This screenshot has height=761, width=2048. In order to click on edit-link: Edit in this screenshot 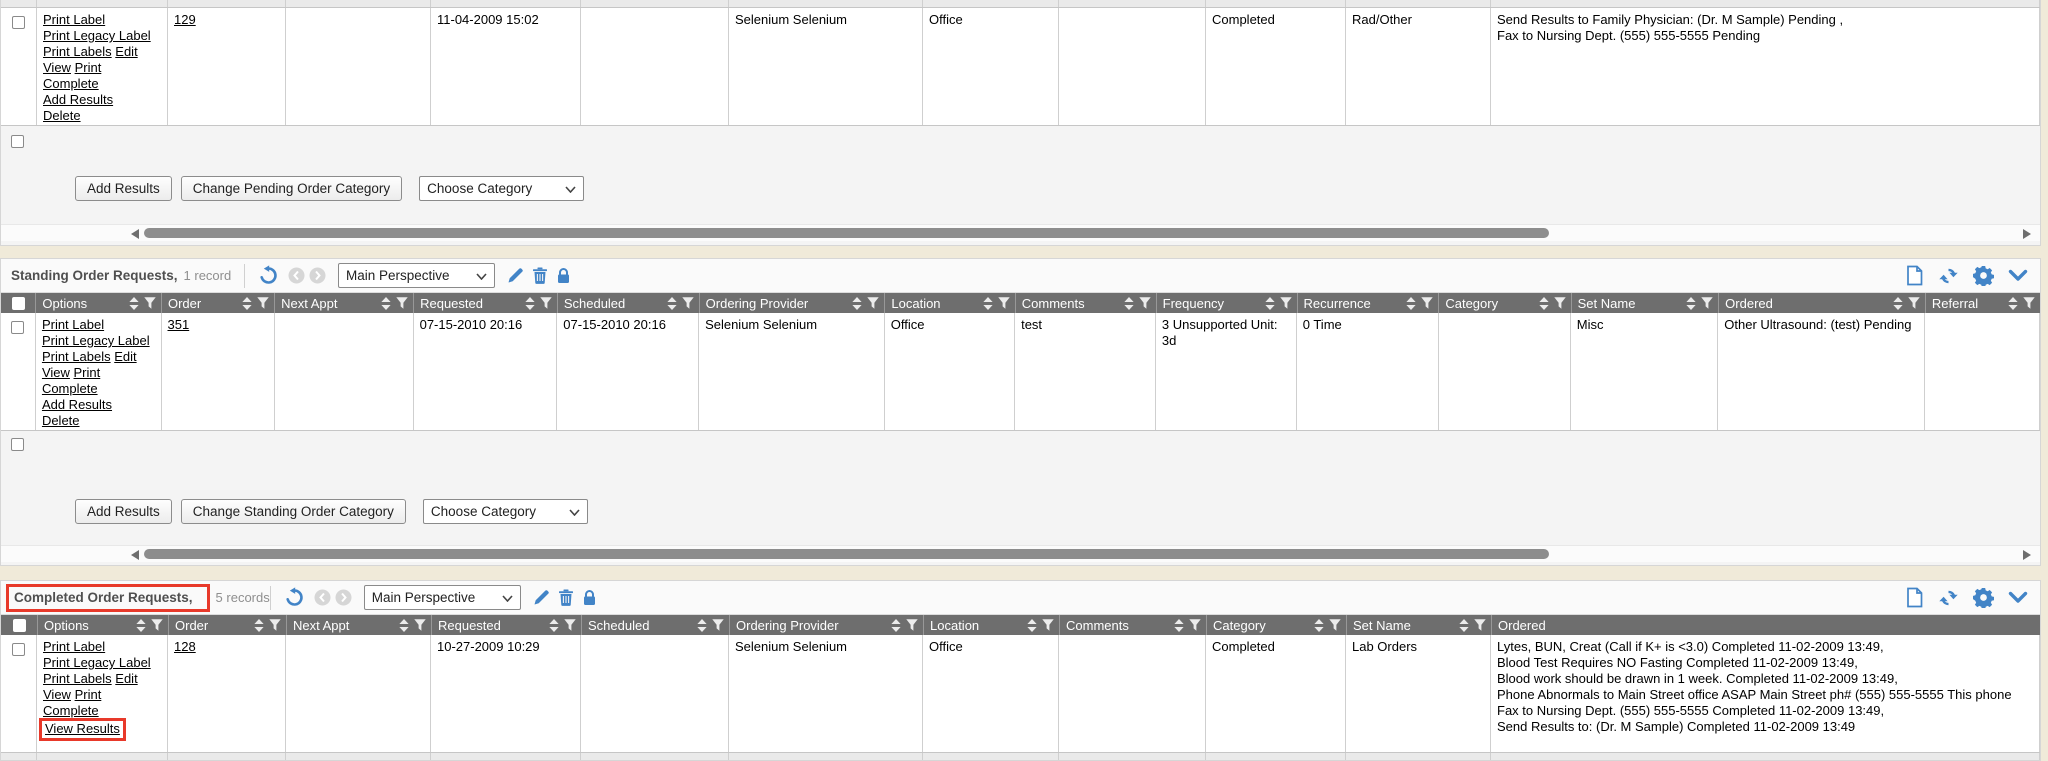, I will do `click(125, 356)`.